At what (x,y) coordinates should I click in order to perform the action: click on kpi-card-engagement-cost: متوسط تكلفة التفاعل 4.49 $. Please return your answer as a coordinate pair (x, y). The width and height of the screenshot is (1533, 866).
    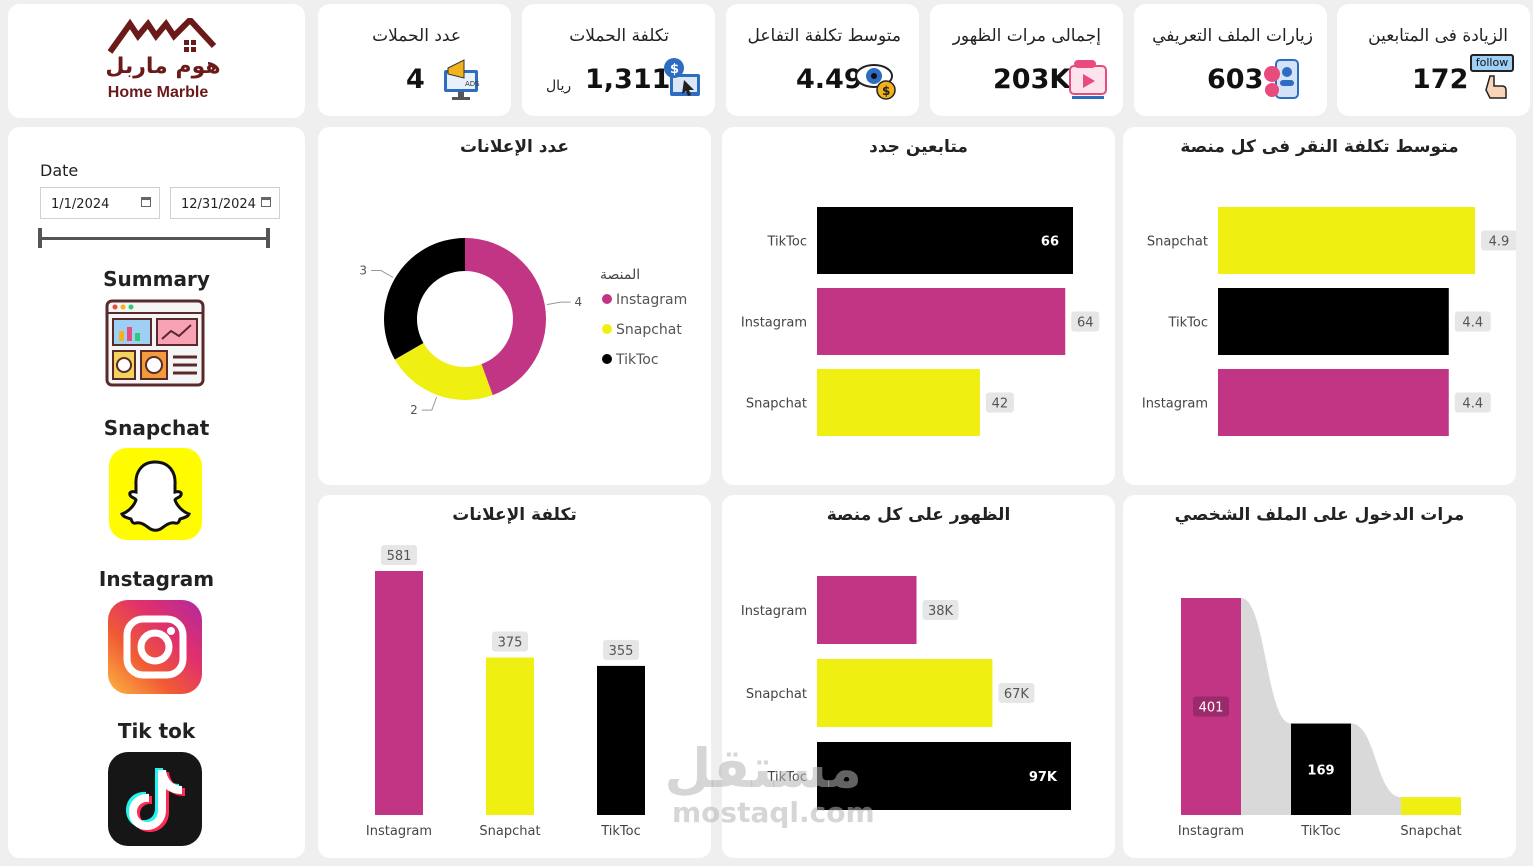
    Looking at the image, I should click on (822, 60).